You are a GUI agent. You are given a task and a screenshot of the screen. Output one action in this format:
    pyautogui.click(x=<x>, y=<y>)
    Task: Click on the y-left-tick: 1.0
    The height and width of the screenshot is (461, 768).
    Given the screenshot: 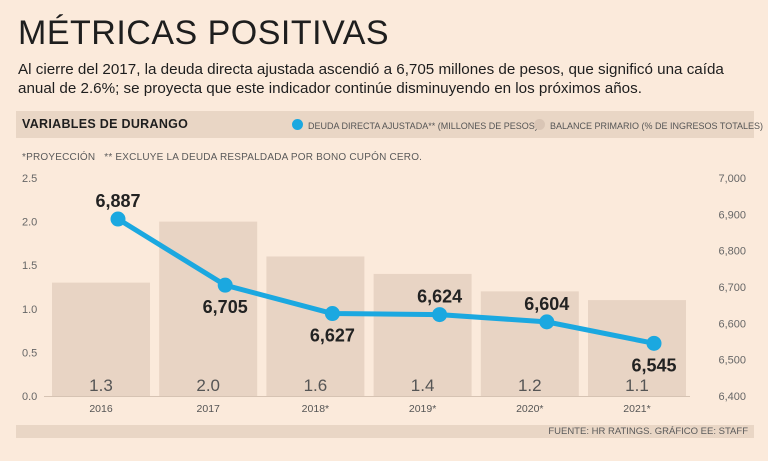 What is the action you would take?
    pyautogui.click(x=29, y=310)
    